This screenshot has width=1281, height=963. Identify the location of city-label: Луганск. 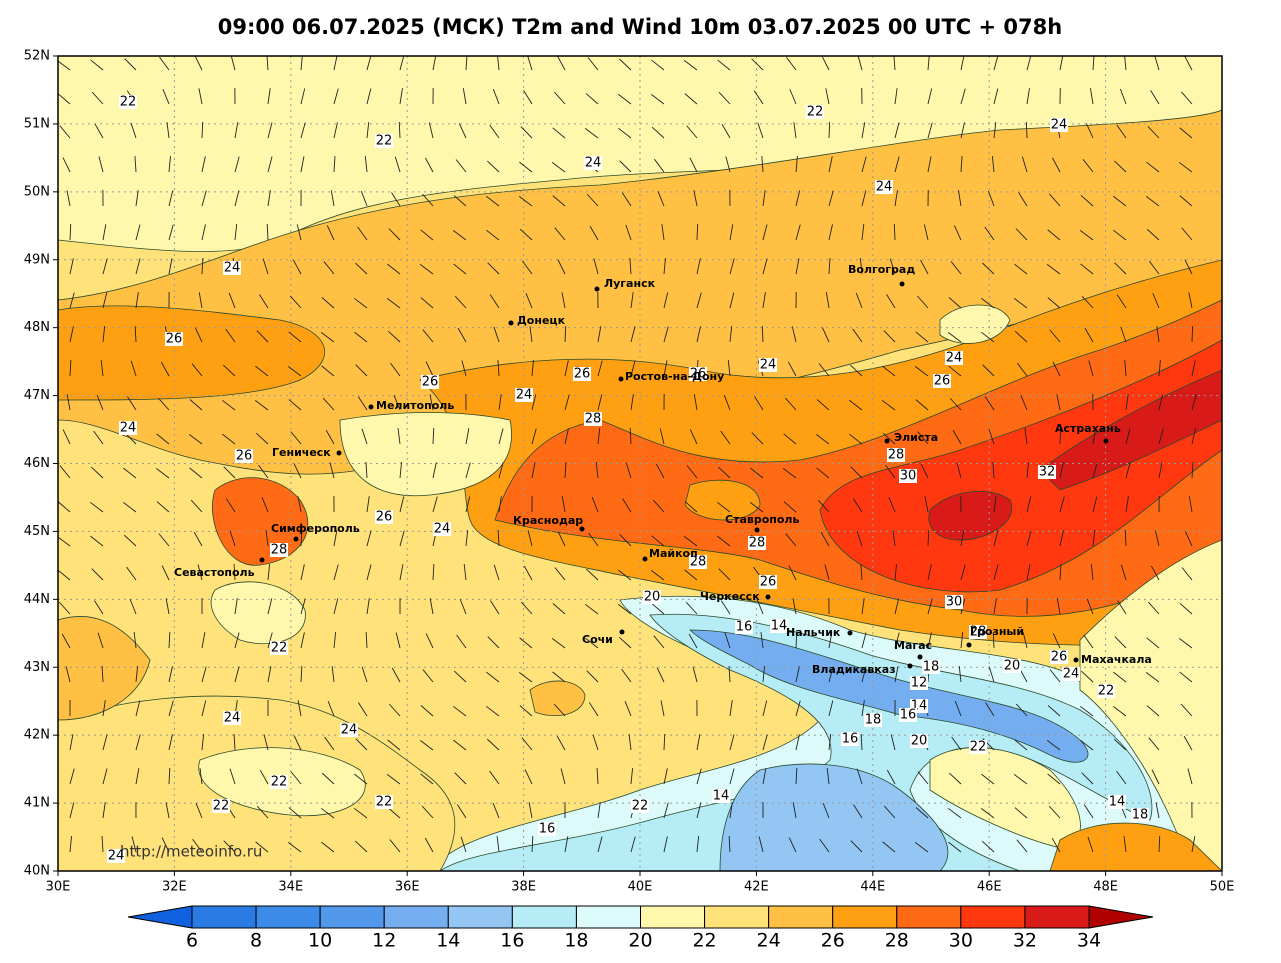
(630, 283).